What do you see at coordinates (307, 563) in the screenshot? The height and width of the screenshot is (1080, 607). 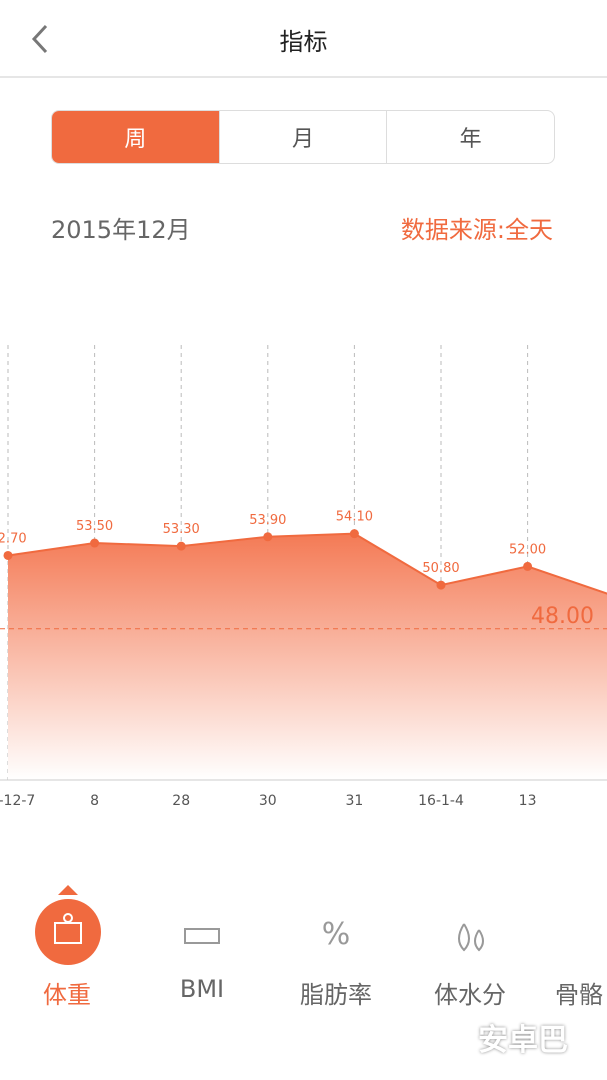 I see `line` at bounding box center [307, 563].